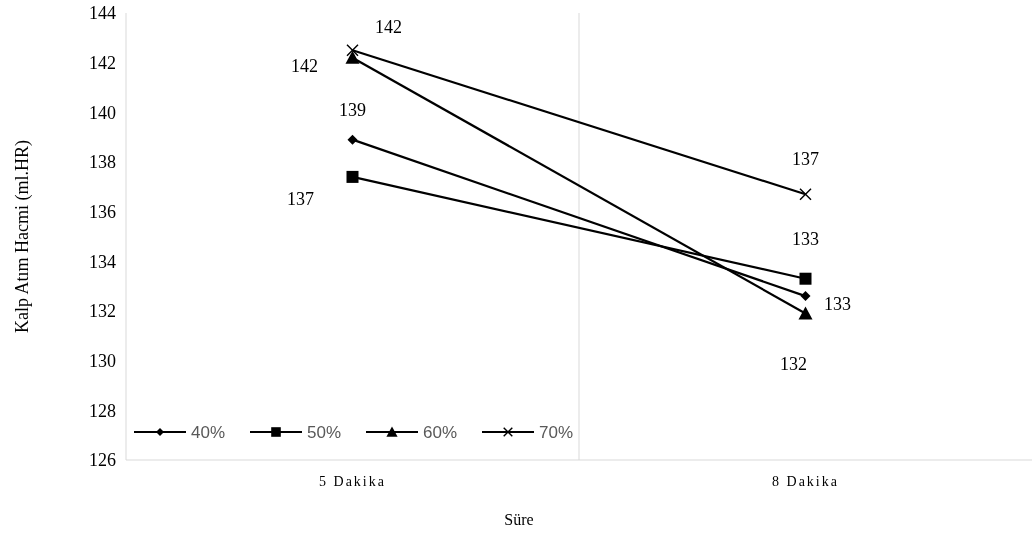 The image size is (1035, 539). What do you see at coordinates (793, 363) in the screenshot?
I see `data-label: 132` at bounding box center [793, 363].